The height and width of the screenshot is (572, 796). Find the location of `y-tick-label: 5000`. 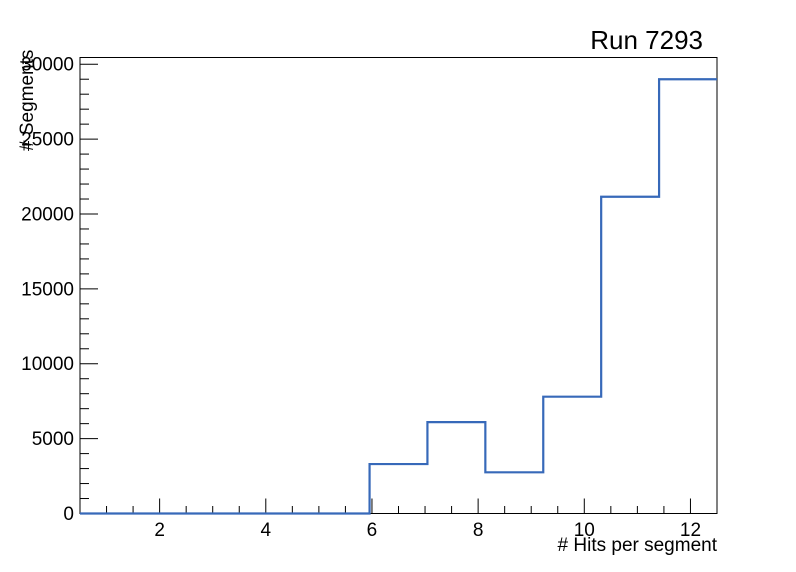

y-tick-label: 5000 is located at coordinates (53, 439).